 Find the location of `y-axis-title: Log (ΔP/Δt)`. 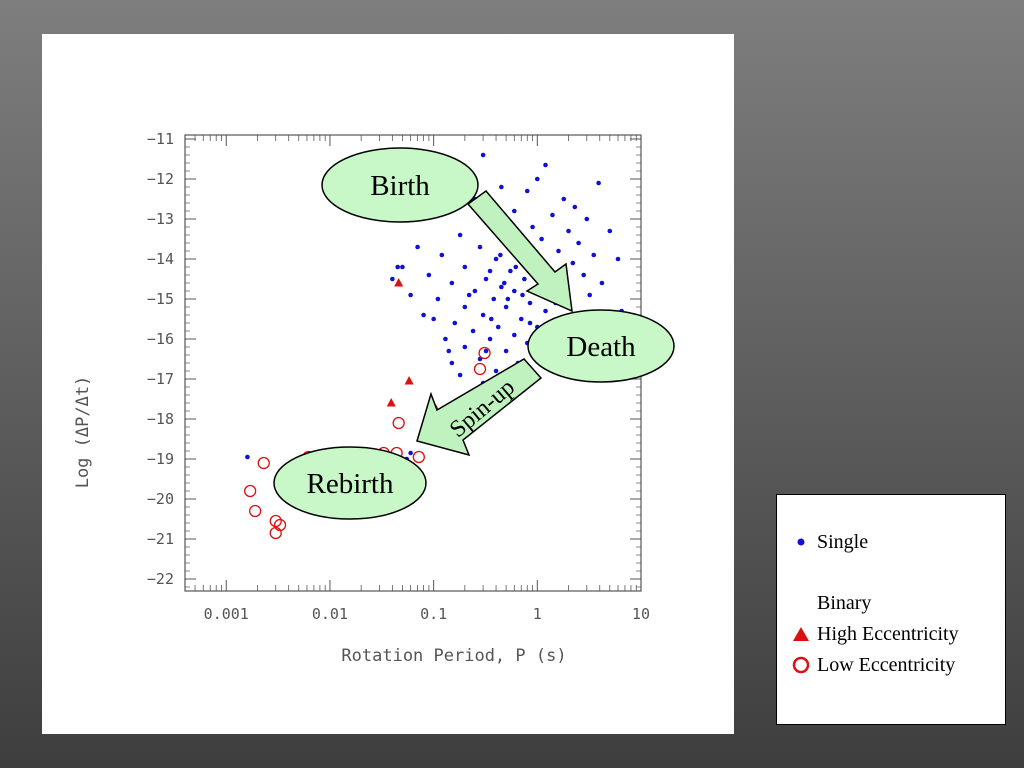

y-axis-title: Log (ΔP/Δt) is located at coordinates (83, 432).